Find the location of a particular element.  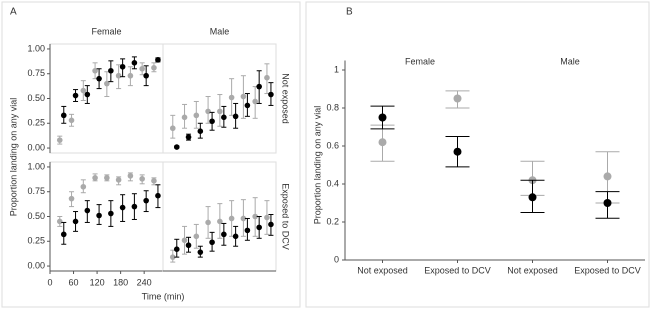

facet-label: Exposed to DCV is located at coordinates (286, 216).